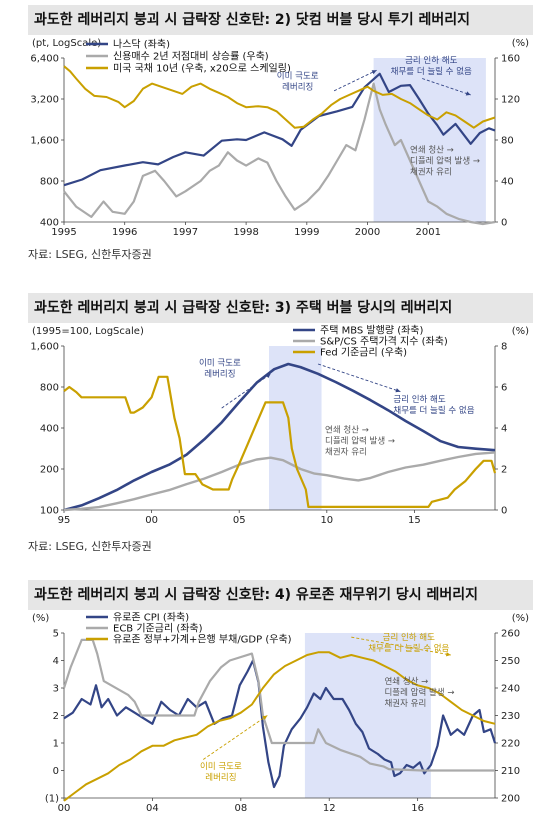  What do you see at coordinates (510, 716) in the screenshot?
I see `y-right-tick-label: 230` at bounding box center [510, 716].